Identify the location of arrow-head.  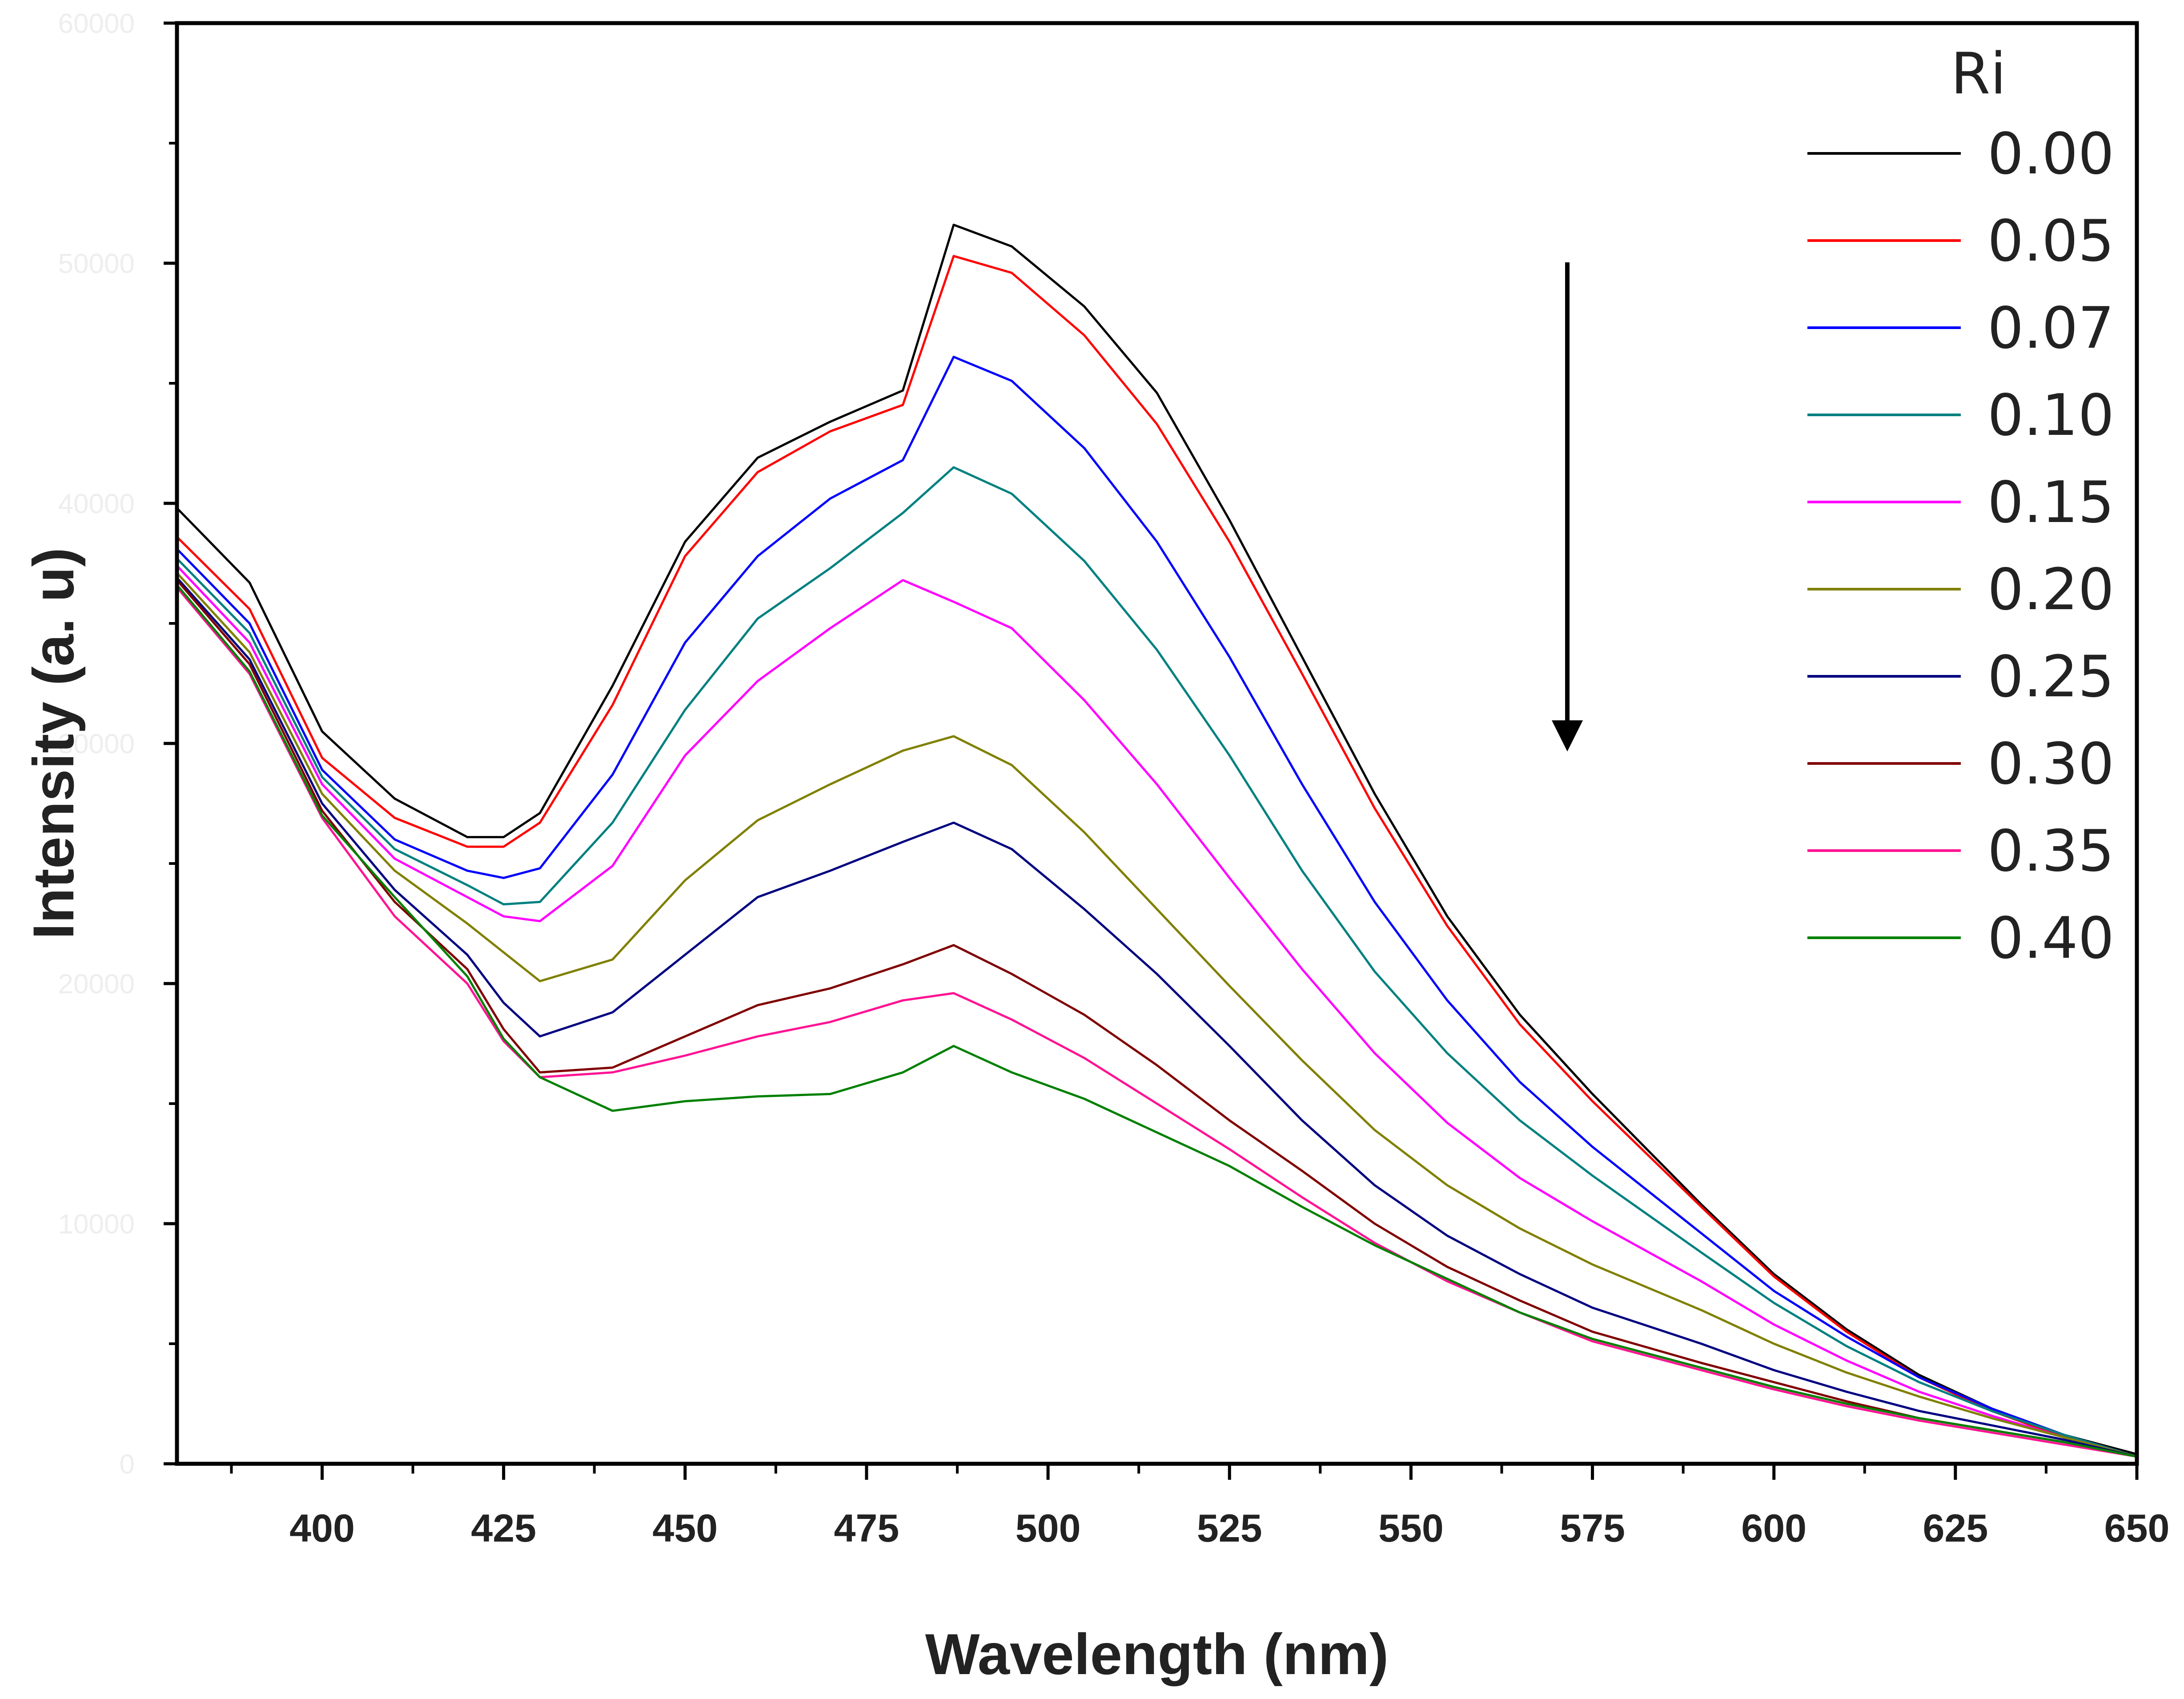
(1567, 736).